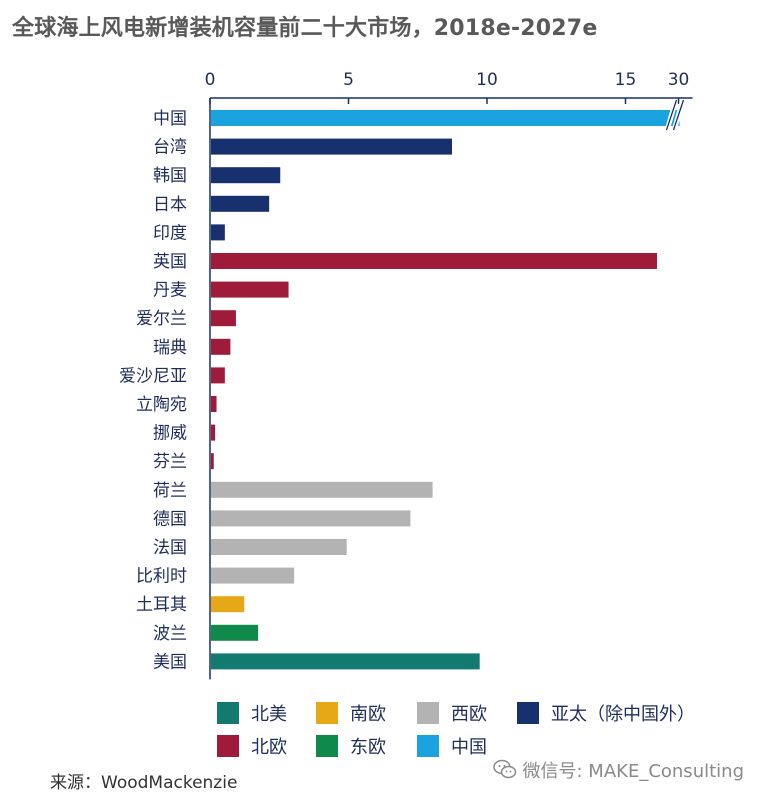 The width and height of the screenshot is (768, 802). I want to click on legend-item: 南欧, so click(351, 713).